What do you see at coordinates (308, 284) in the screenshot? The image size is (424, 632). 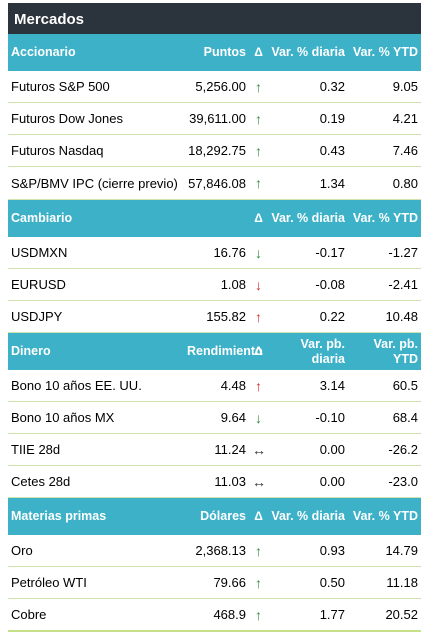 I see `daily-change: -0.08` at bounding box center [308, 284].